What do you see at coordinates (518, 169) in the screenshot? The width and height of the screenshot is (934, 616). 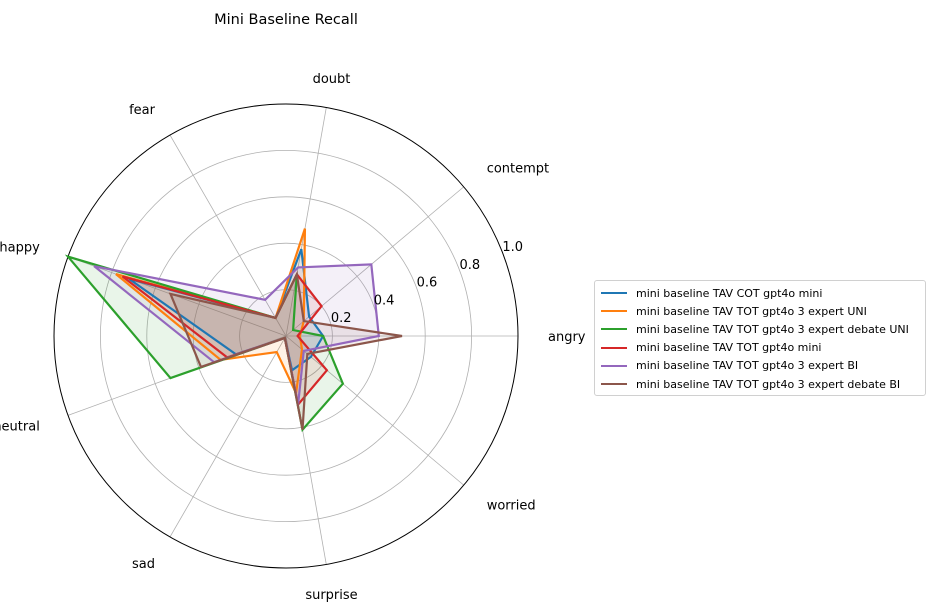 I see `category-label: contempt` at bounding box center [518, 169].